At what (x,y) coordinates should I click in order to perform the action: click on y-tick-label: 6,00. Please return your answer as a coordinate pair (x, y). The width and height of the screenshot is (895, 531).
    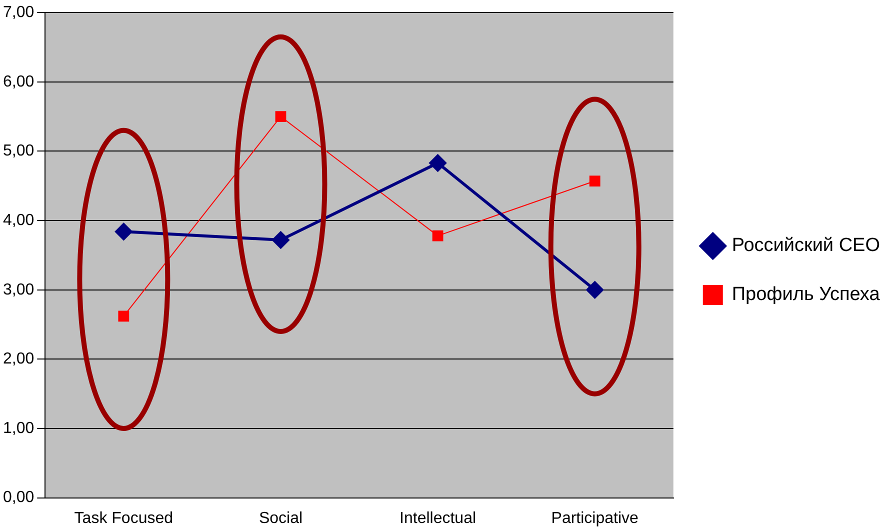
    Looking at the image, I should click on (18, 81).